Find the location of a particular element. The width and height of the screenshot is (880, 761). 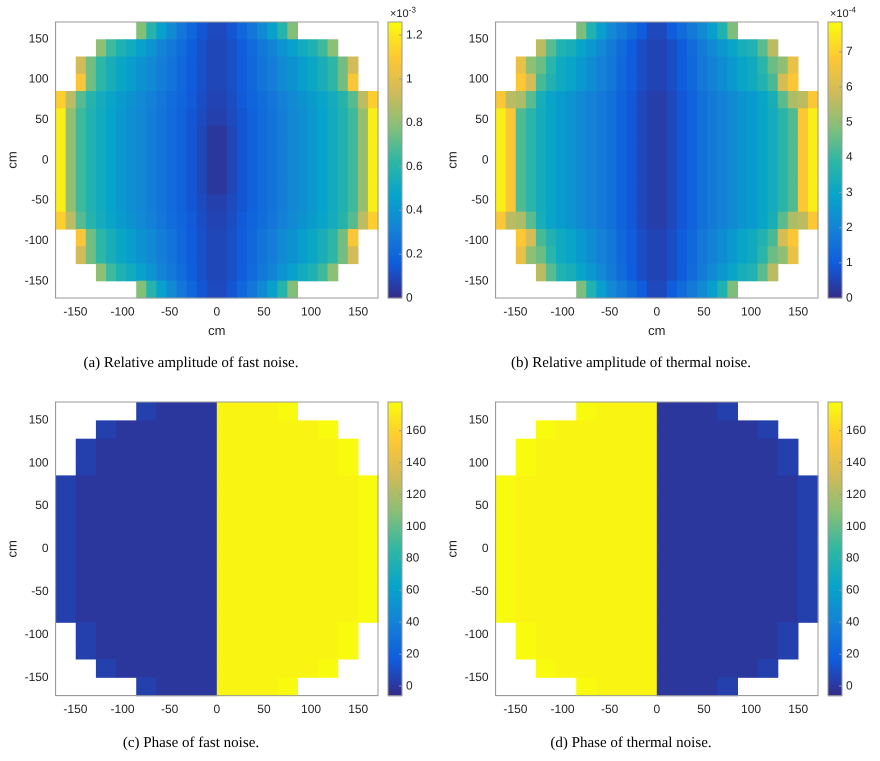

color-bar-label: 3 is located at coordinates (849, 191).